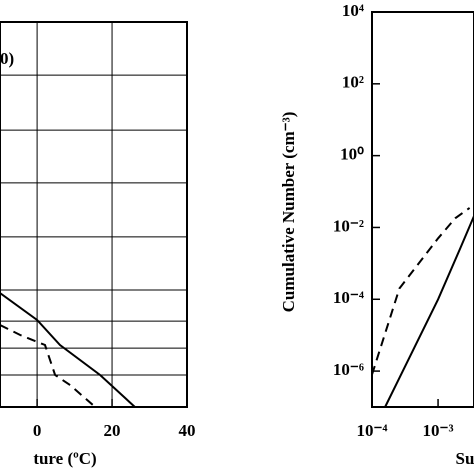 The height and width of the screenshot is (474, 474). I want to click on x-tick-label: 10⁻³, so click(438, 430).